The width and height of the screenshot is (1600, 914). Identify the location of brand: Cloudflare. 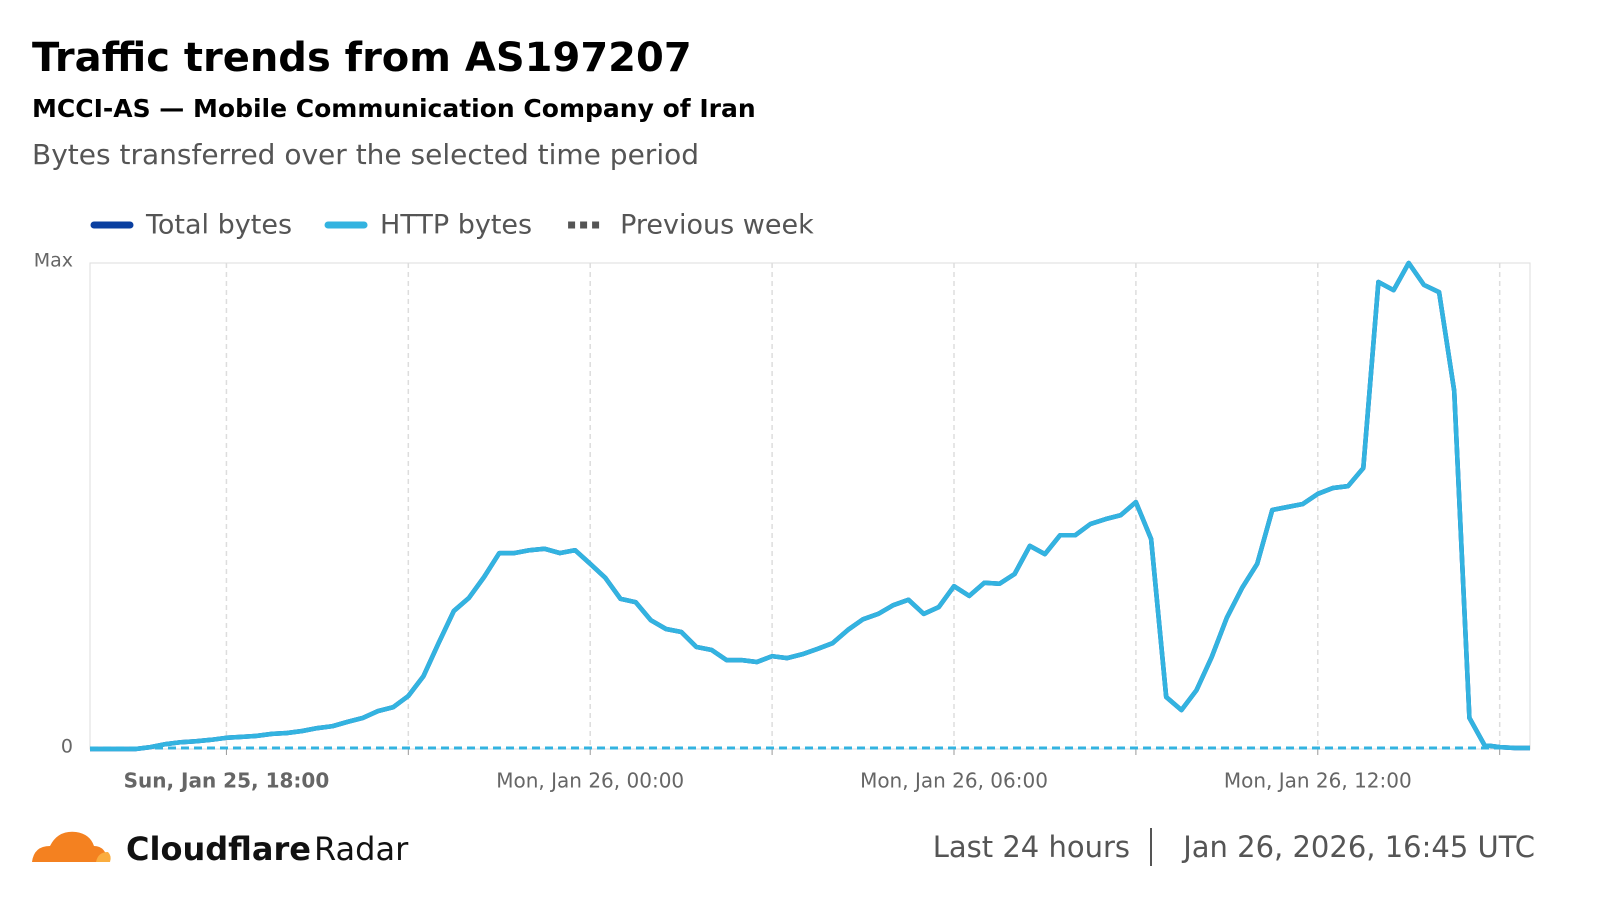
(218, 849).